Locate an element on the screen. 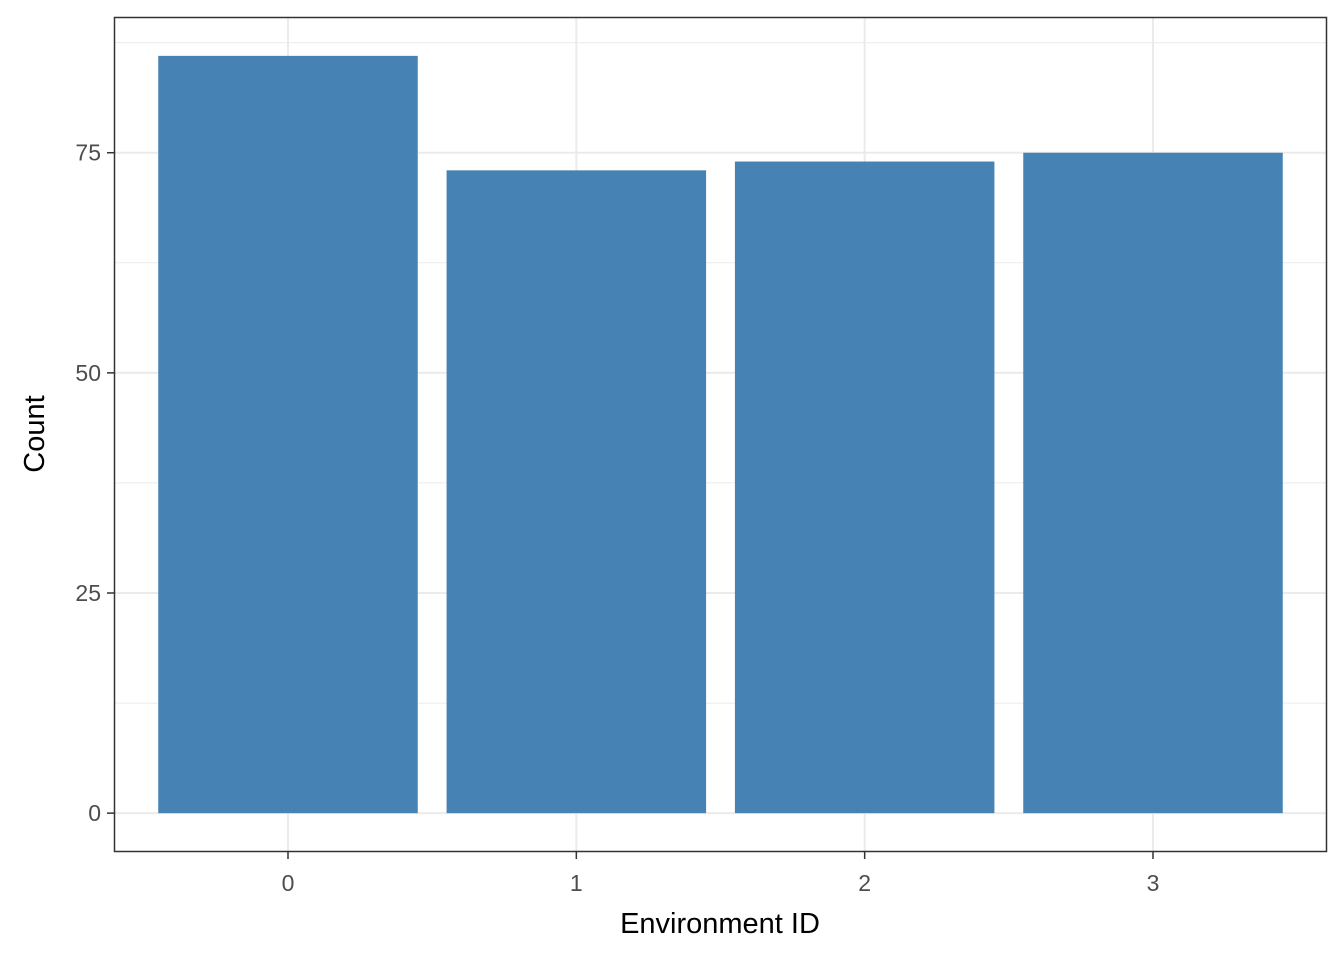 Image resolution: width=1344 pixels, height=960 pixels. y-tick-label: 0 is located at coordinates (94, 813).